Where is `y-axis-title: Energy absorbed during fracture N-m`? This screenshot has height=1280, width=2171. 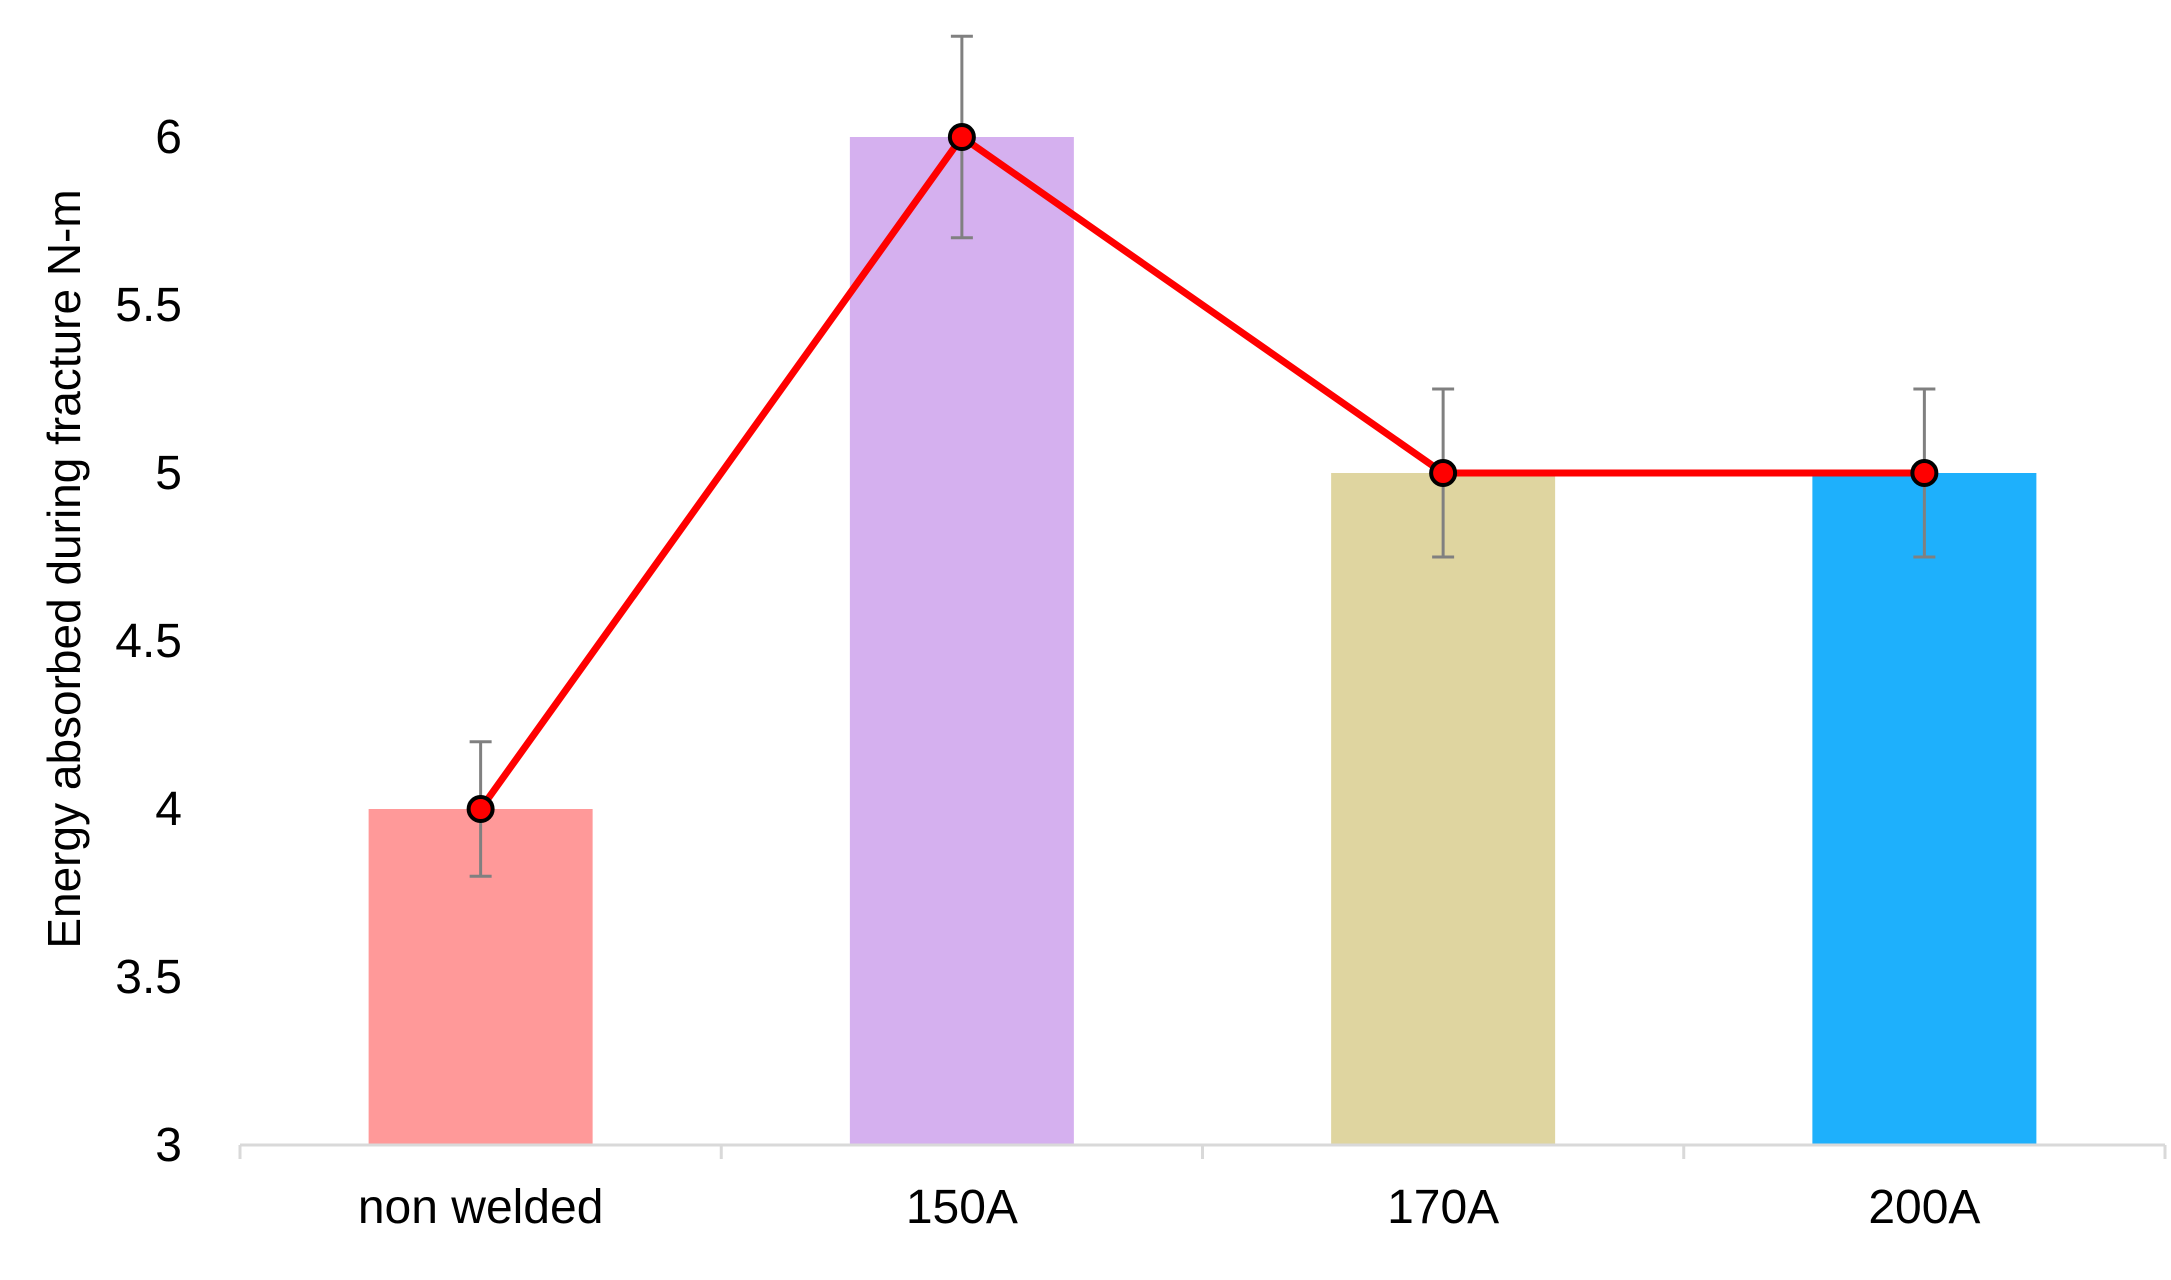
y-axis-title: Energy absorbed during fracture N-m is located at coordinates (64, 568).